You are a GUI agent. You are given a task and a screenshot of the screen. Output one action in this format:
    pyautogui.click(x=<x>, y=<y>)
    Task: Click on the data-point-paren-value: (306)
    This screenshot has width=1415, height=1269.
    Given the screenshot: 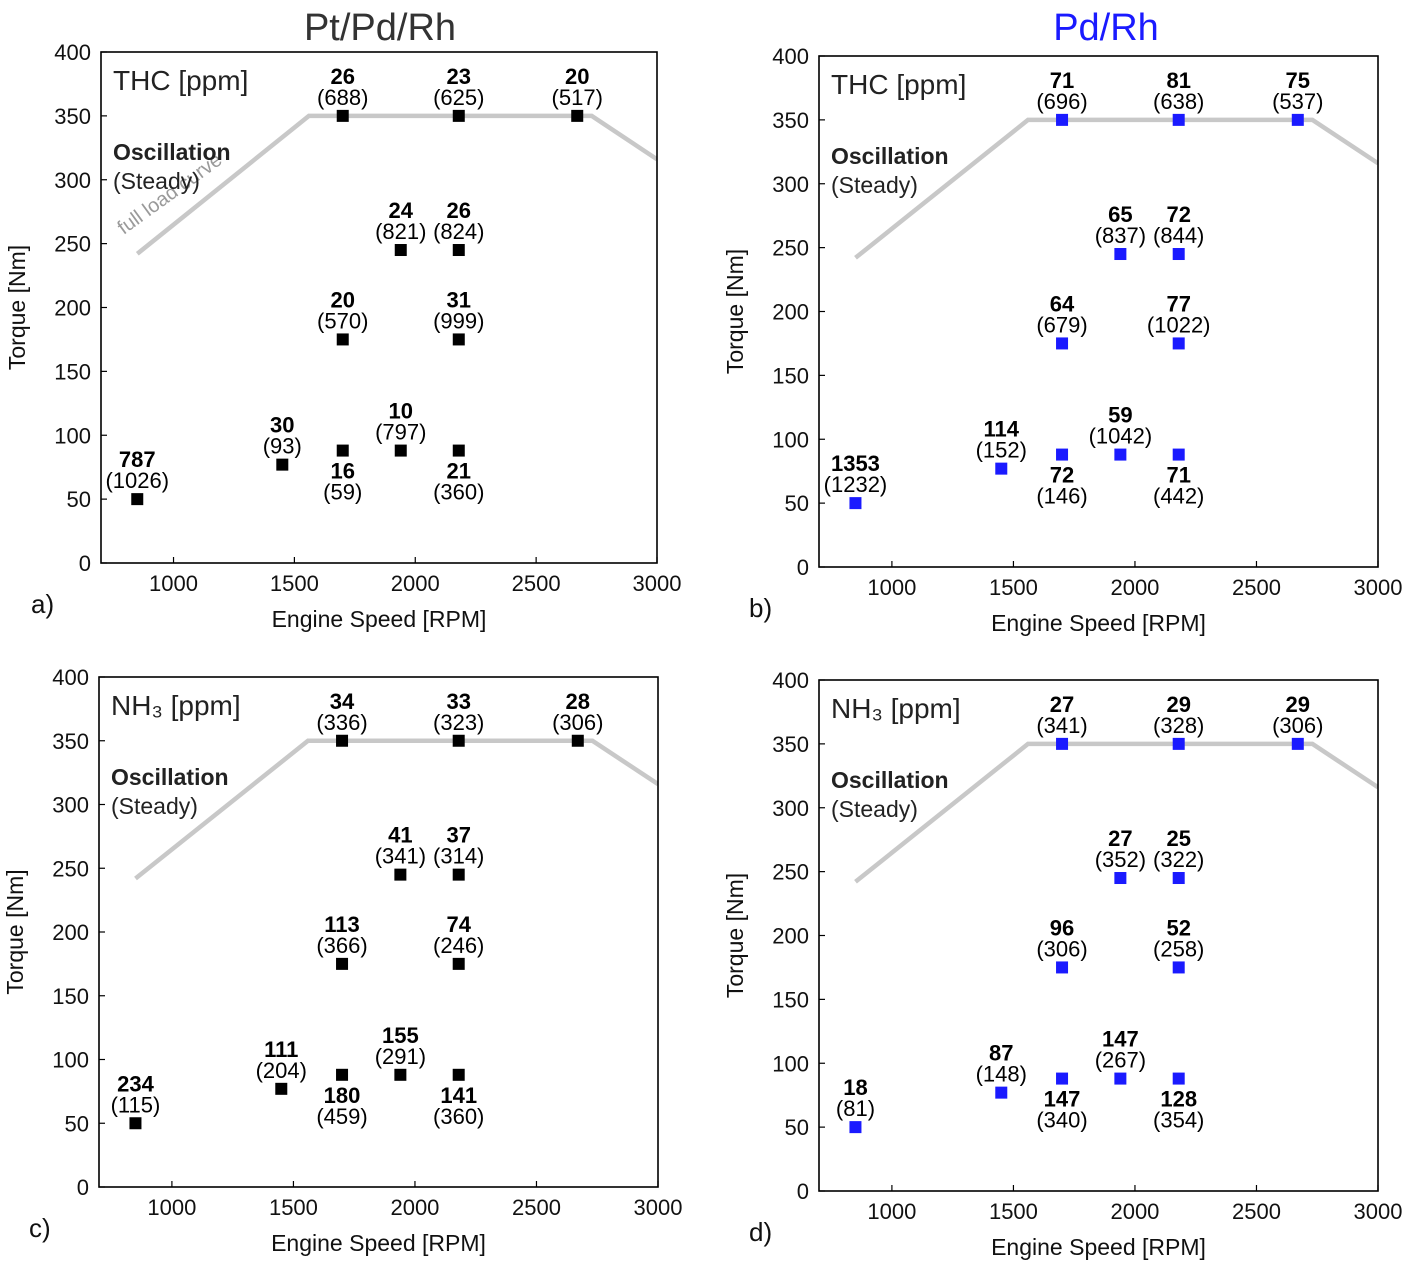 What is the action you would take?
    pyautogui.click(x=577, y=722)
    